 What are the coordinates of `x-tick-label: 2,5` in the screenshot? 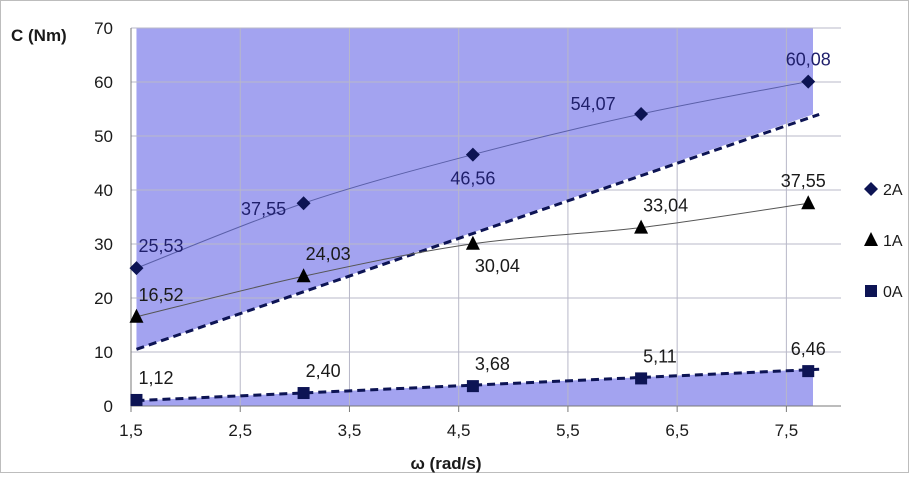 It's located at (240, 430).